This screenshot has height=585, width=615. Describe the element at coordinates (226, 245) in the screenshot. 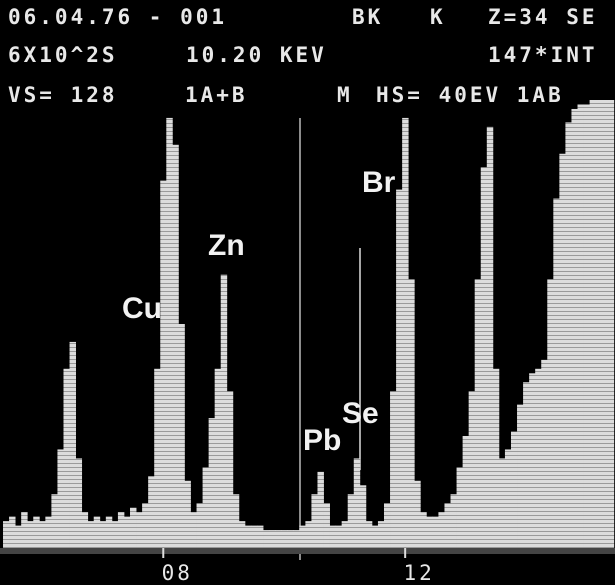

I see `peak-label: Zn` at that location.